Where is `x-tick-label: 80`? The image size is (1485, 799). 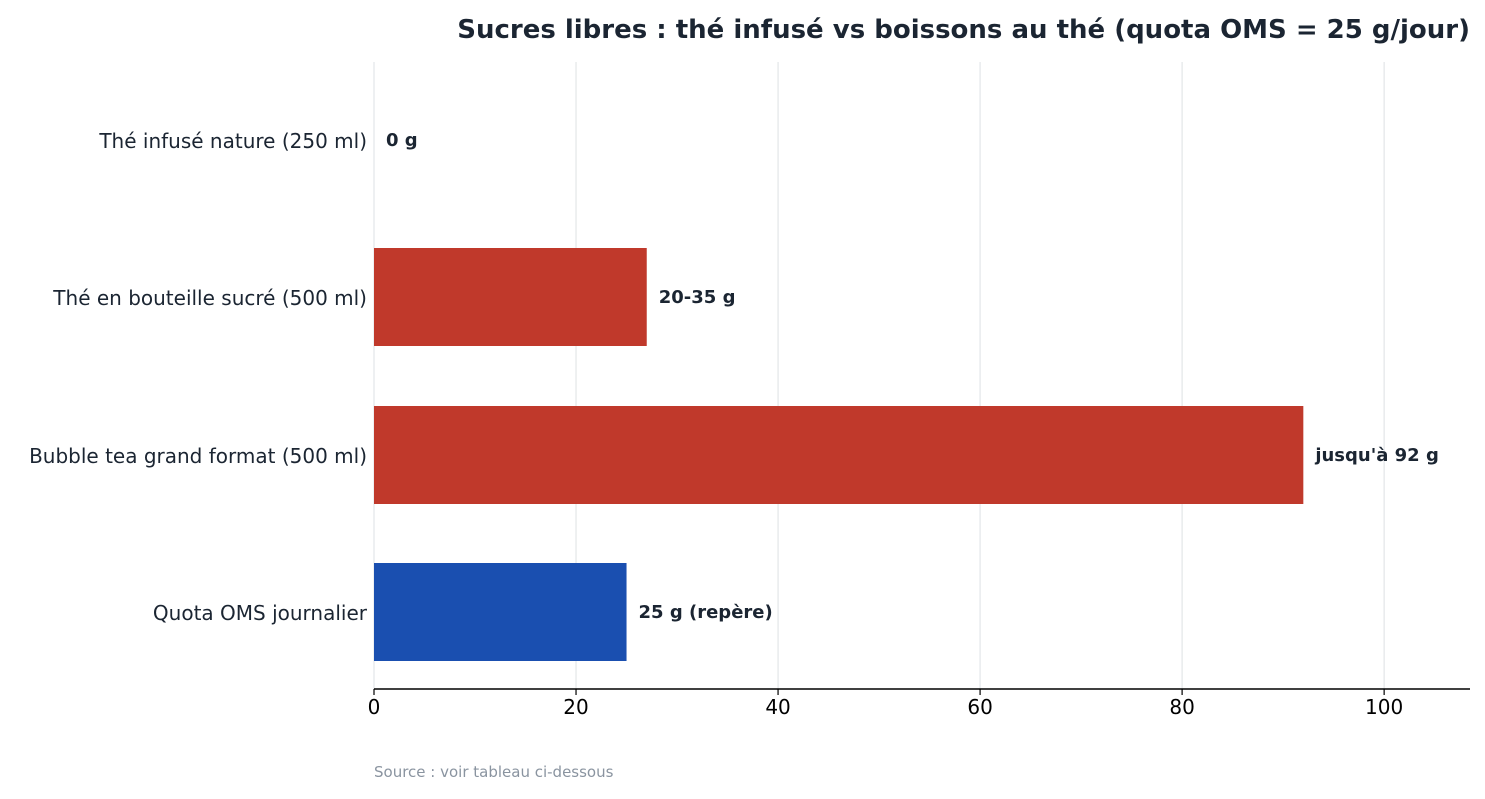
x-tick-label: 80 is located at coordinates (1181, 707).